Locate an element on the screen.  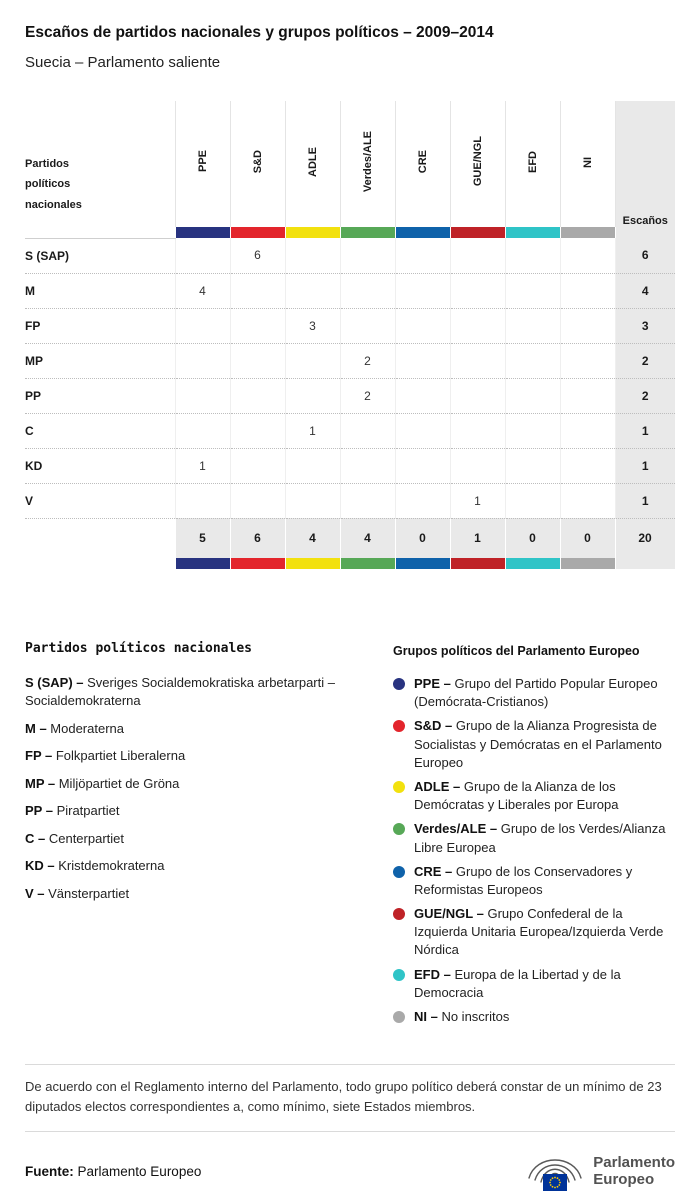
group-header-EFD: EFD is located at coordinates (532, 164).